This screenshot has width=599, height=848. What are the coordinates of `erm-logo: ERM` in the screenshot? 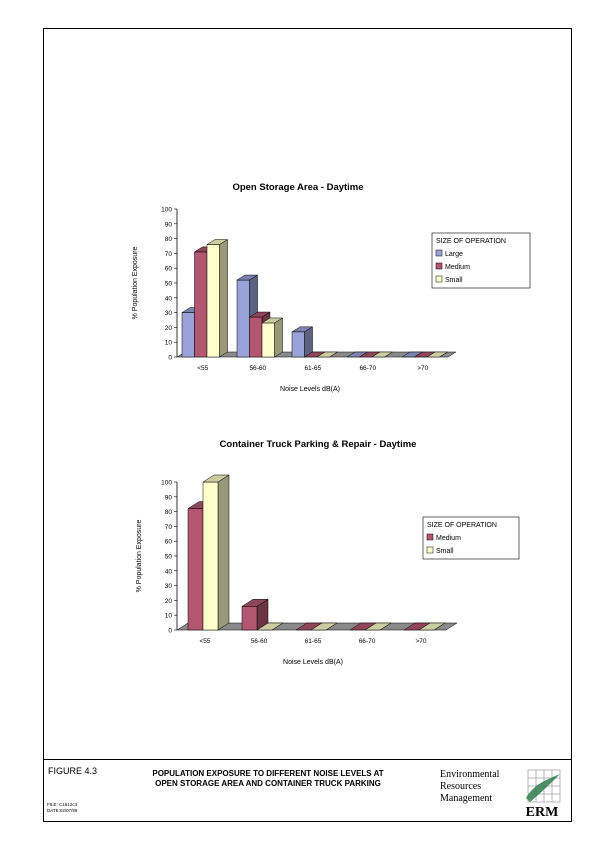 It's located at (543, 794).